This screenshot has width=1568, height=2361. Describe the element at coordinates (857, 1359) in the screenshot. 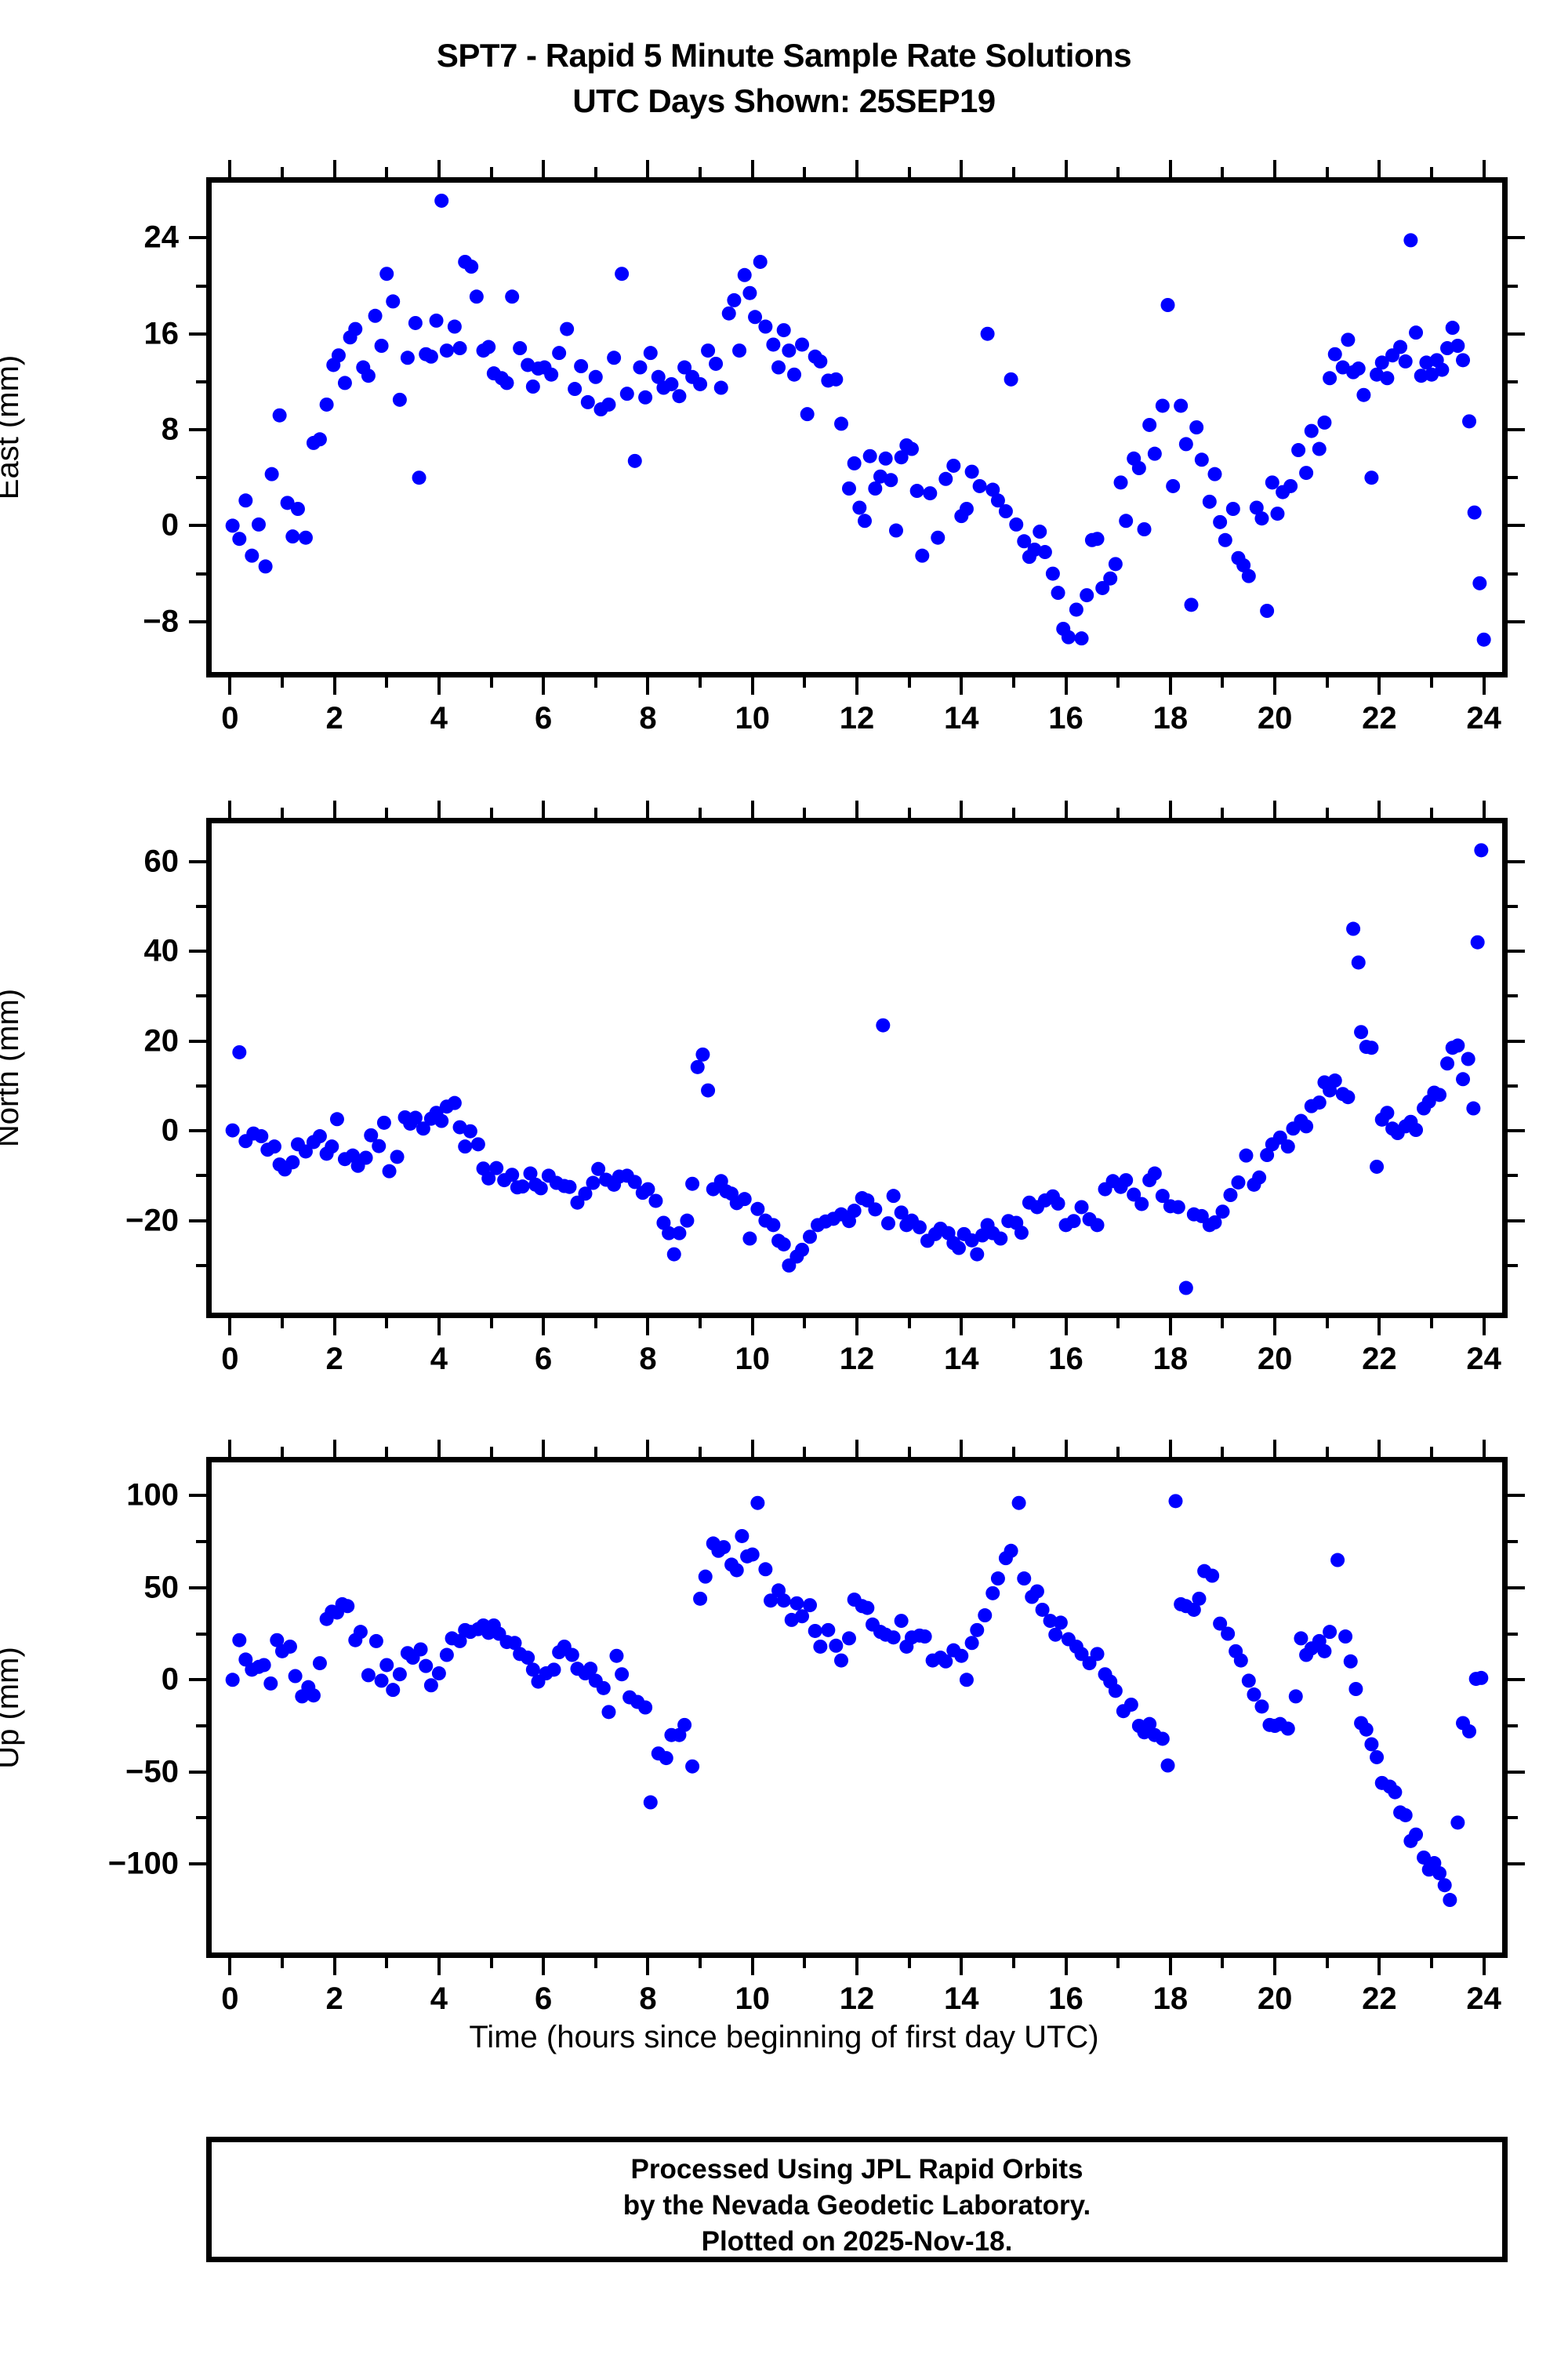

I see `x-tick-label: 12` at that location.